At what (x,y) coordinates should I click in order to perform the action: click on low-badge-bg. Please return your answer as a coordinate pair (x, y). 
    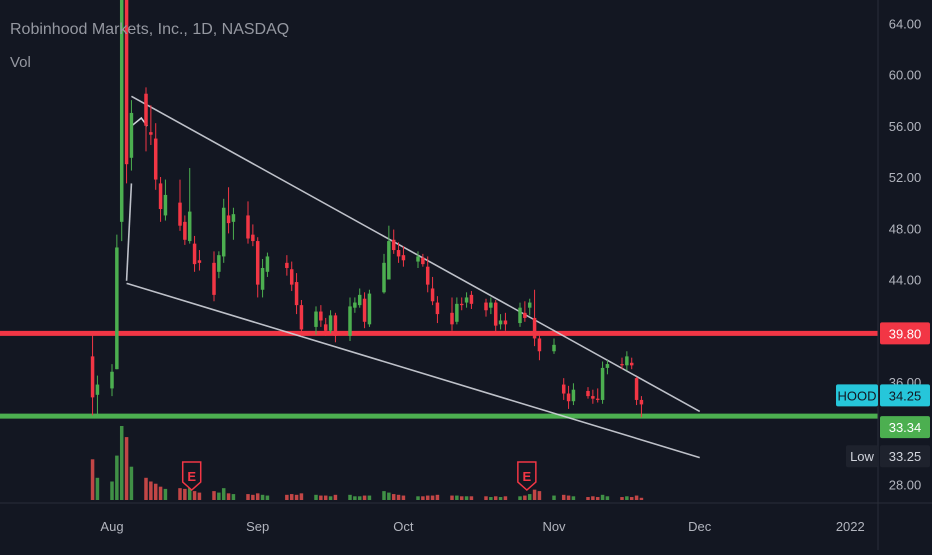
    Looking at the image, I should click on (905, 456).